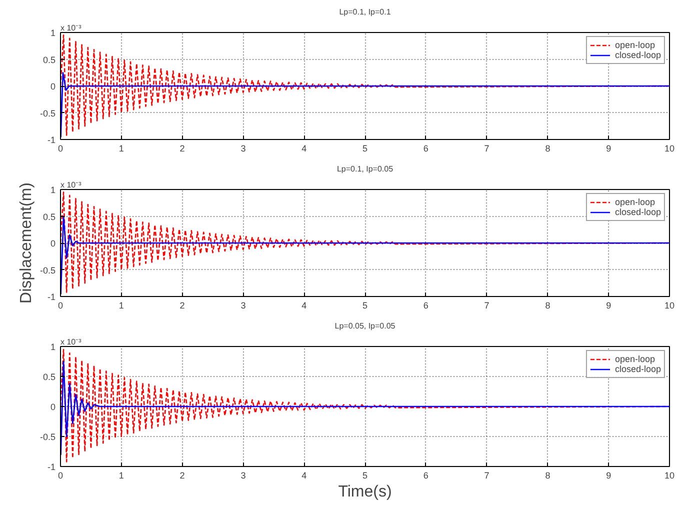 The width and height of the screenshot is (689, 515). I want to click on chart-title: Lp=0.05, Ip=0.05, so click(365, 326).